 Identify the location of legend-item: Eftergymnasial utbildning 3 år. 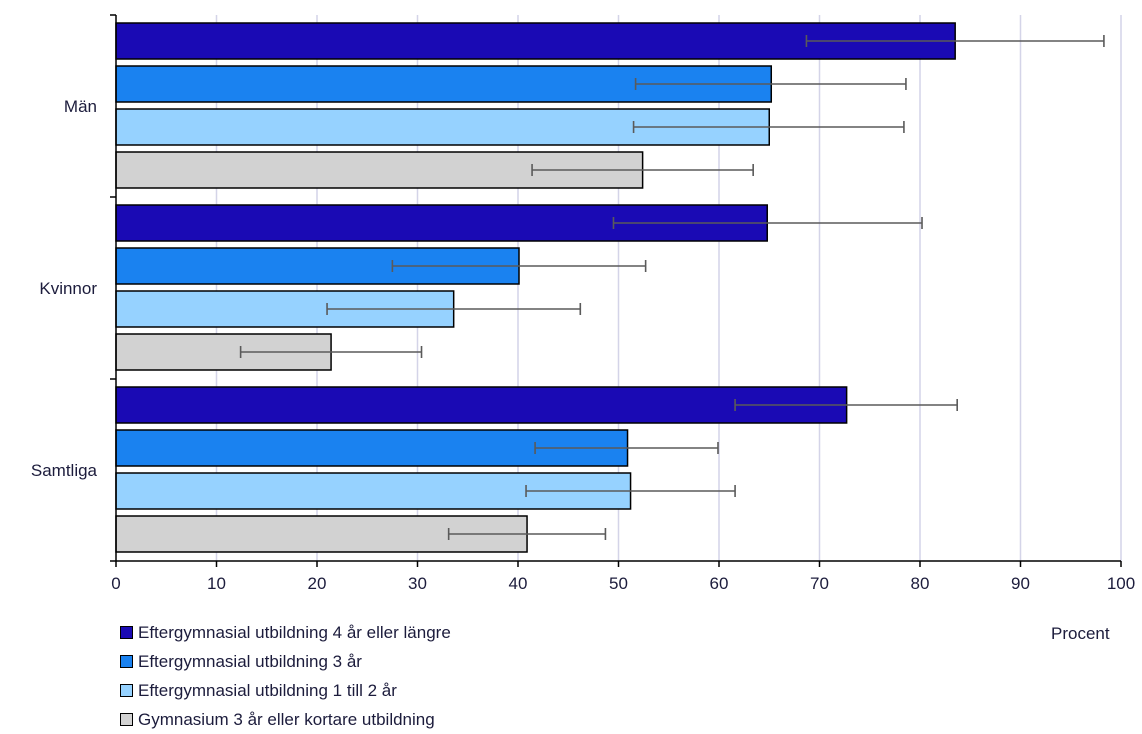
(285, 661).